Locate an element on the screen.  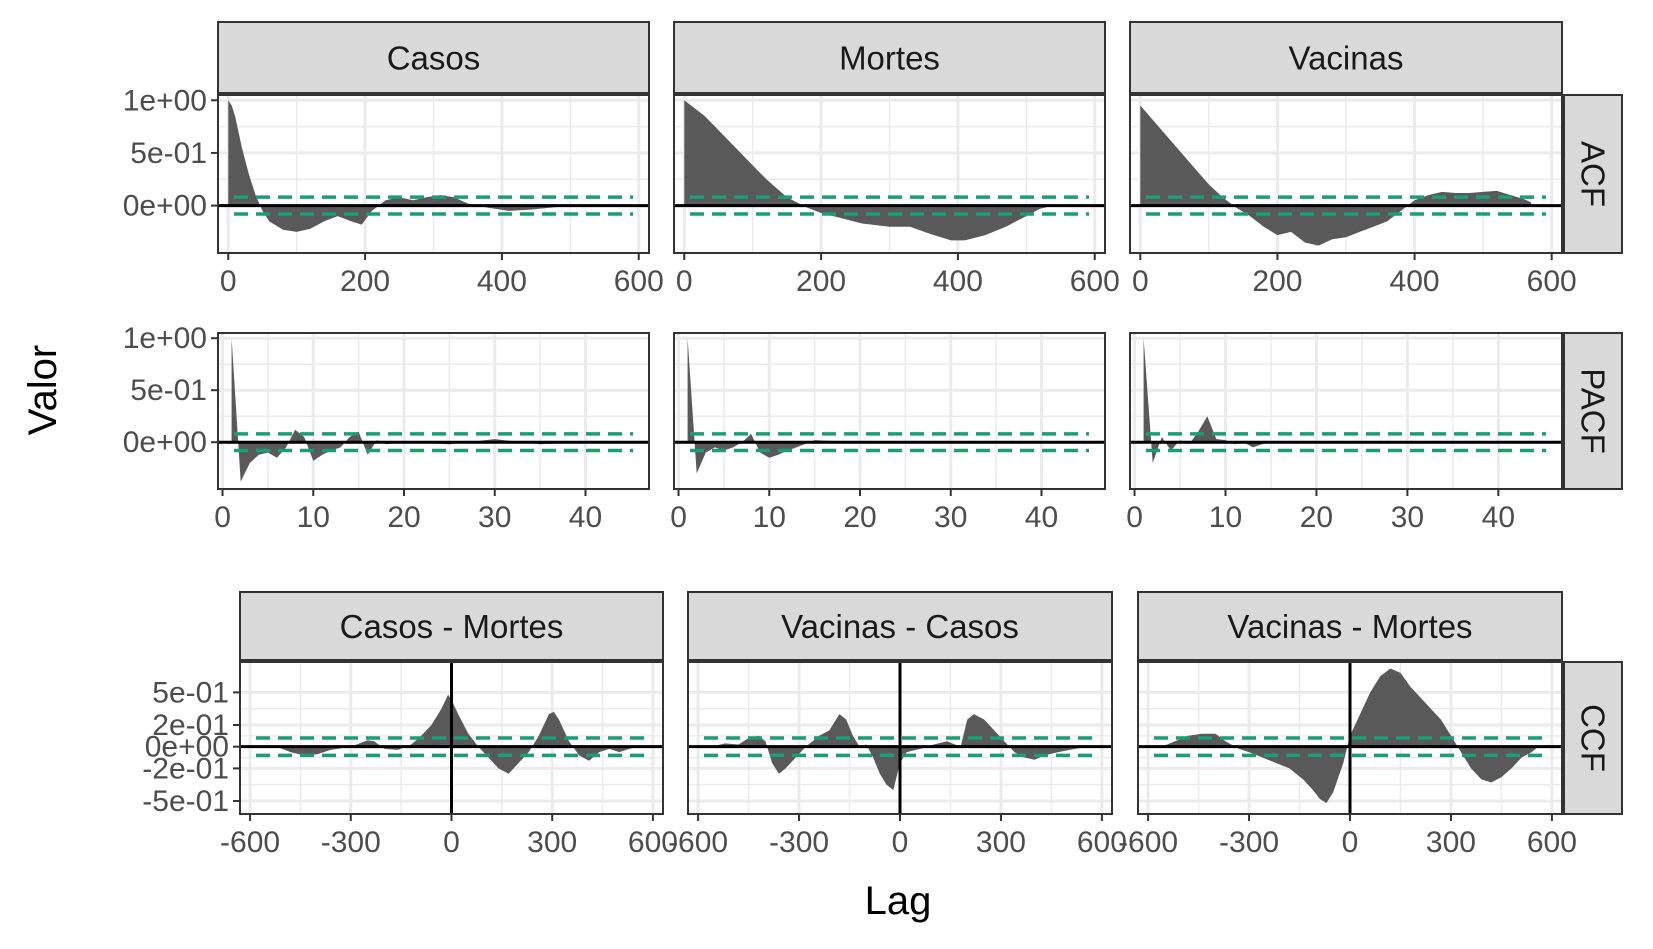
panel-acf-3: 0 200 400 600 Vacinas is located at coordinates (1353, 159).